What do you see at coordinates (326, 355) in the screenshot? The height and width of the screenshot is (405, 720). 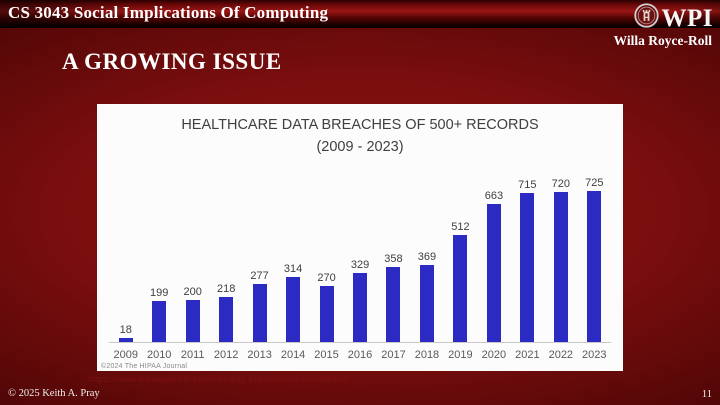 I see `x-axis-tick-label: 2015` at bounding box center [326, 355].